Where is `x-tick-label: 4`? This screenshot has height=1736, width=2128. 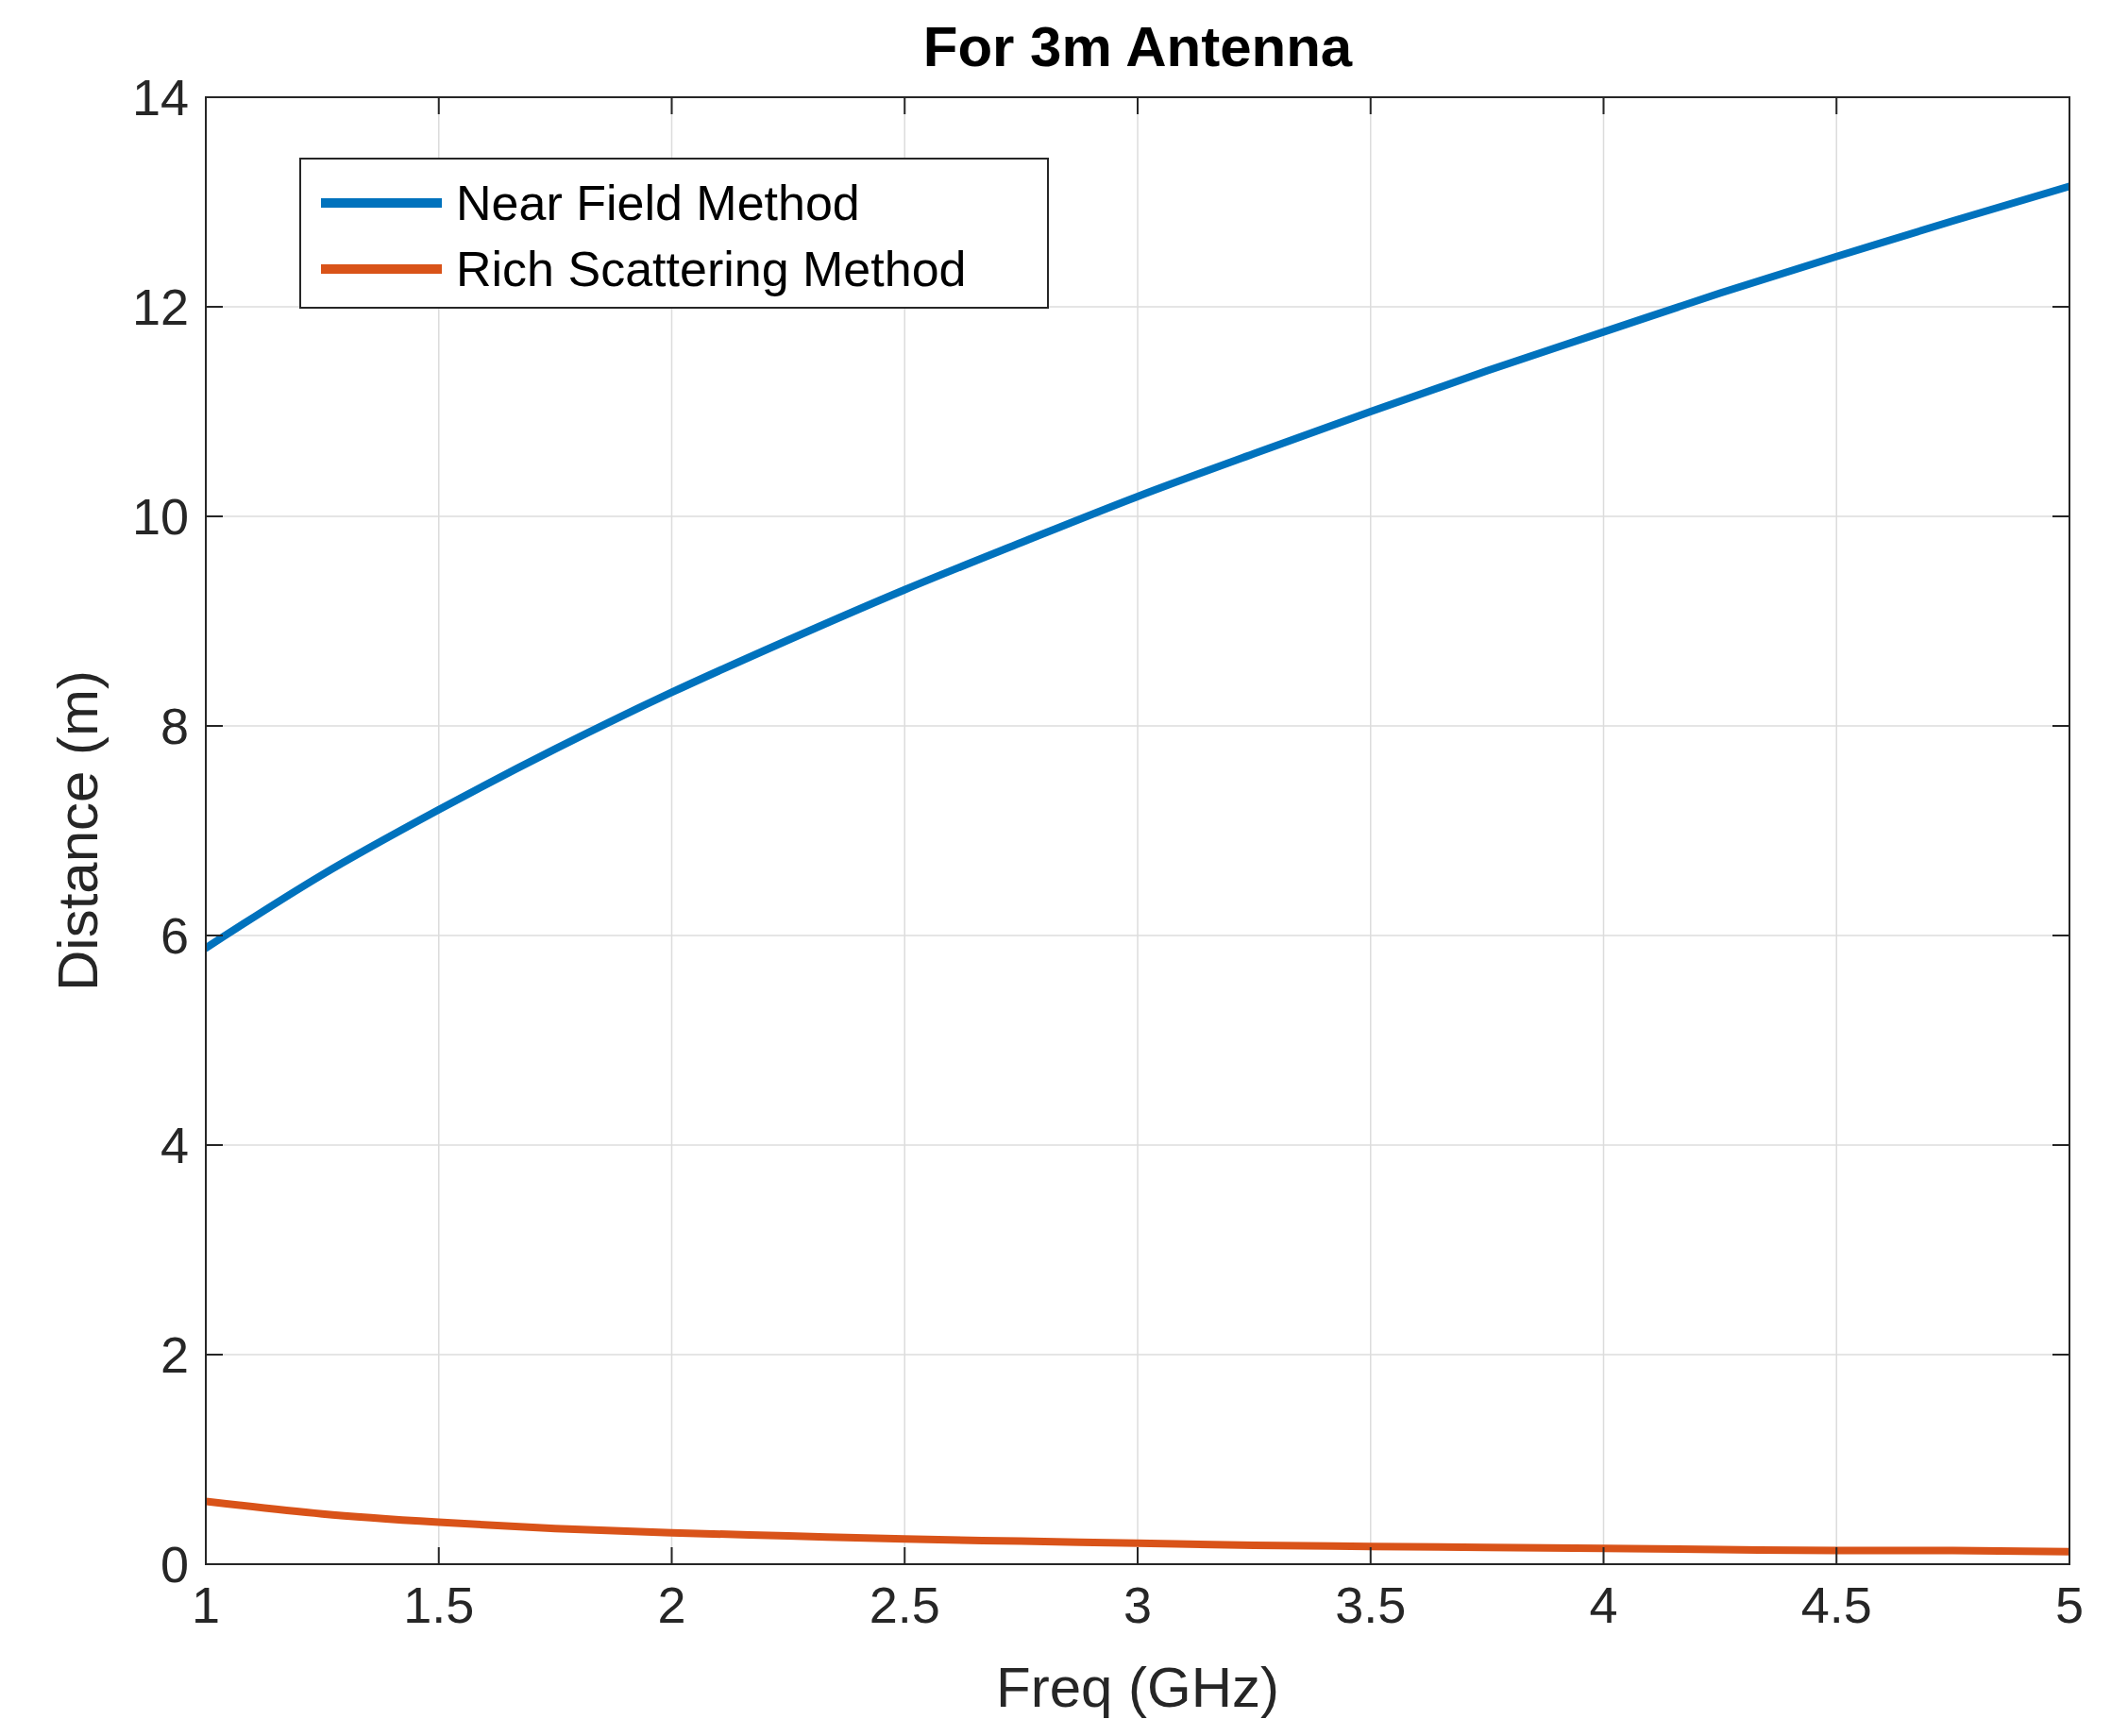
x-tick-label: 4 is located at coordinates (1603, 1605).